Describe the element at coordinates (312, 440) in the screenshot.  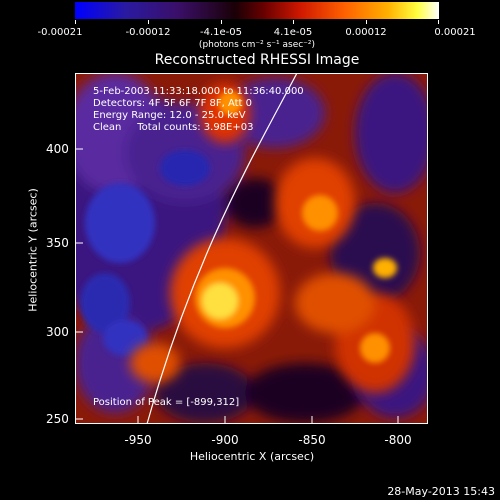
I see `x-tick-label: -850` at that location.